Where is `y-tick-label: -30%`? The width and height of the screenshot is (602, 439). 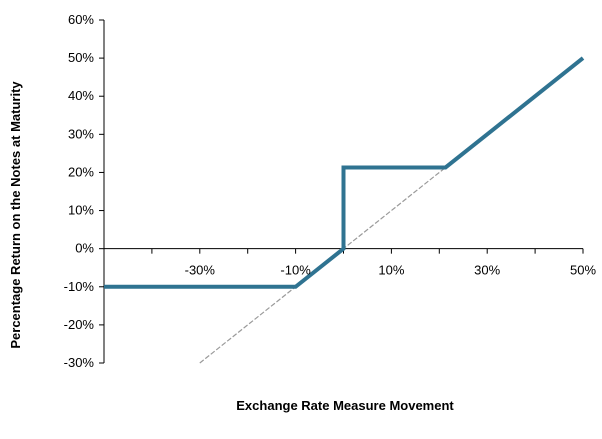 y-tick-label: -30% is located at coordinates (79, 362).